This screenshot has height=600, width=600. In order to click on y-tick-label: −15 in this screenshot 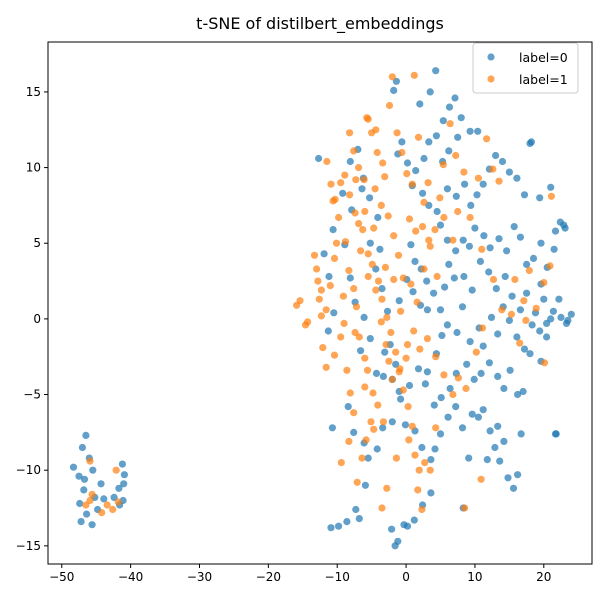, I will do `click(28, 546)`.